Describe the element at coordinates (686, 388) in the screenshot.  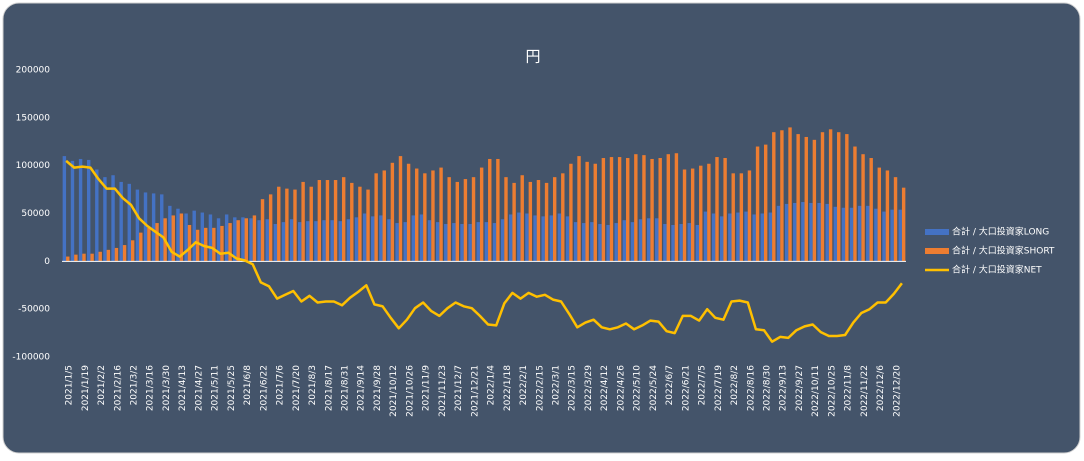
I see `x-tick-label: 2022/6/21` at that location.